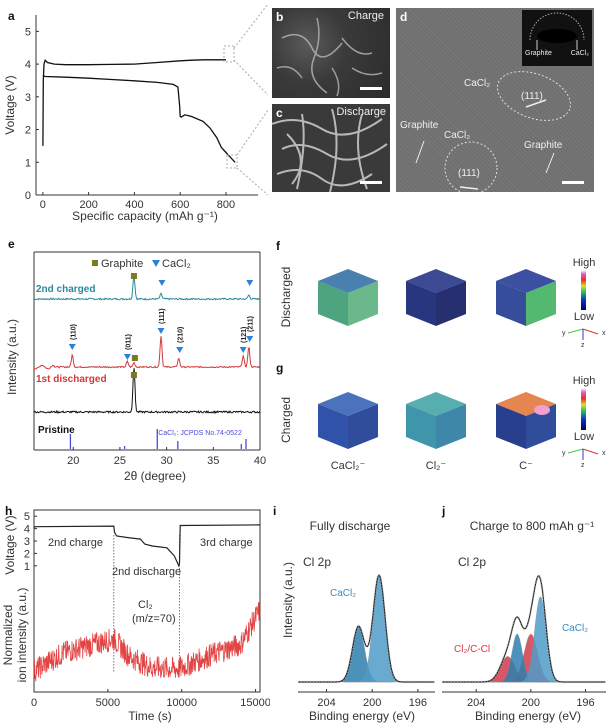 The height and width of the screenshot is (726, 608). I want to click on hkl-label: (110), so click(73, 332).